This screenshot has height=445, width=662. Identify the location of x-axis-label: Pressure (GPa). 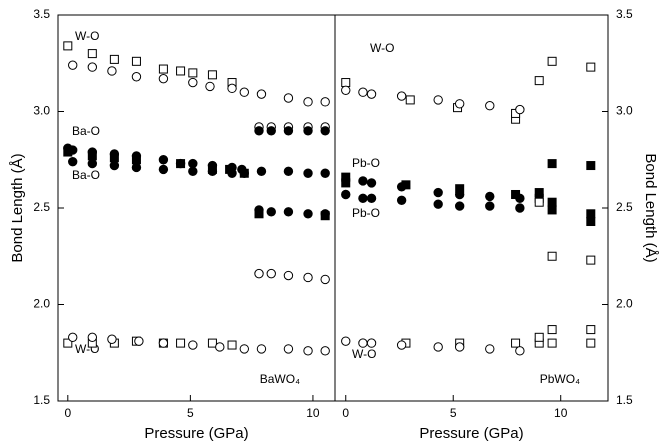
(471, 433).